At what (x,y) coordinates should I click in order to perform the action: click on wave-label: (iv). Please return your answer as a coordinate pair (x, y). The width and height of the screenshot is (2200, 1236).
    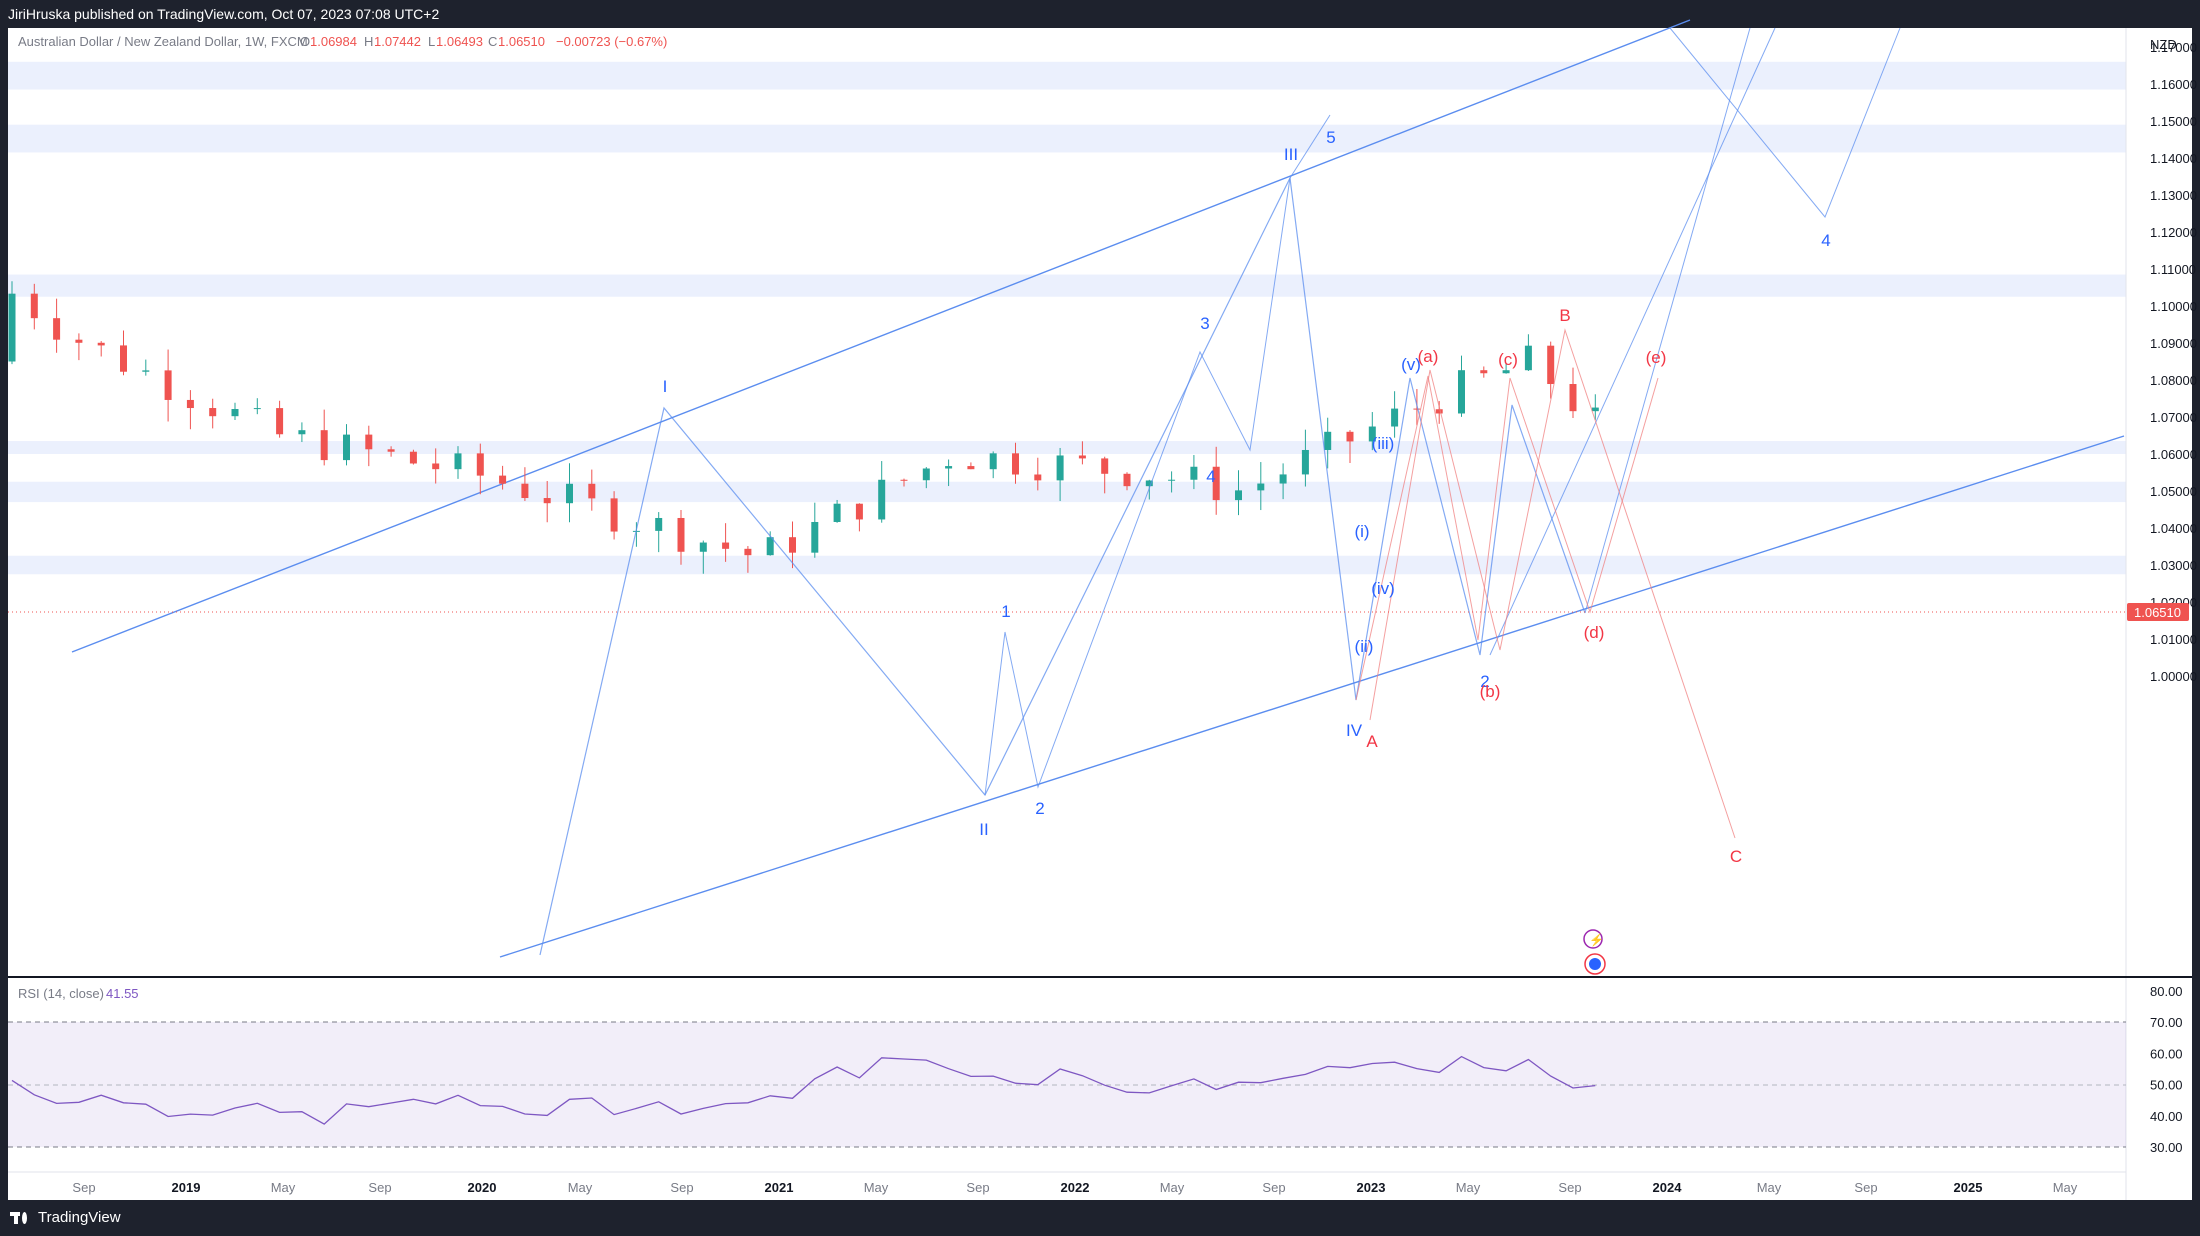
    Looking at the image, I should click on (1383, 588).